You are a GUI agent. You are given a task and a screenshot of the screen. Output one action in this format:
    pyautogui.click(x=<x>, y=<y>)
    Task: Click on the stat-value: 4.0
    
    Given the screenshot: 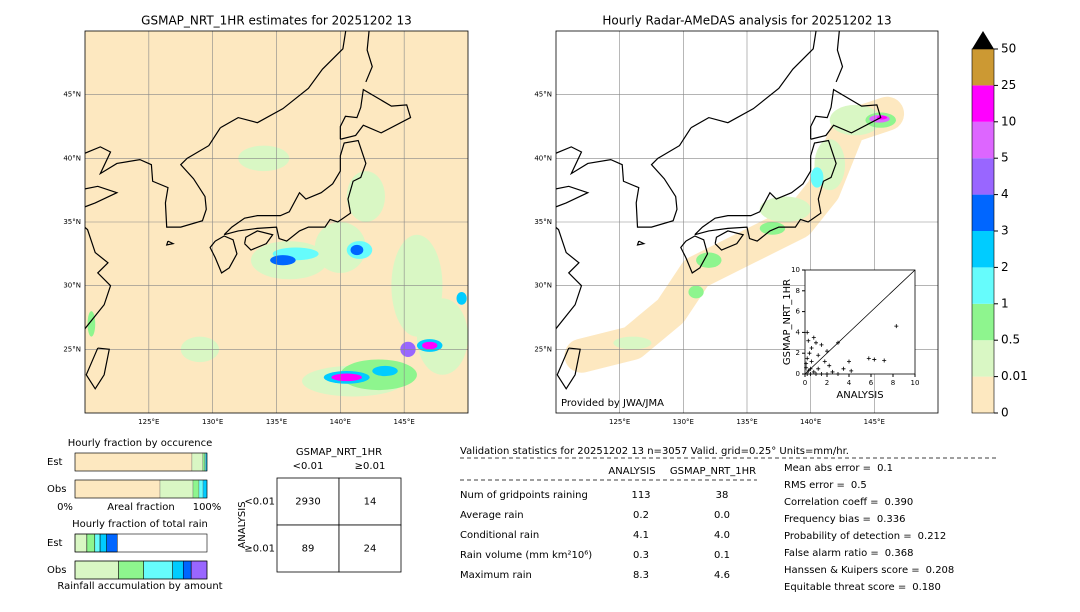 What is the action you would take?
    pyautogui.click(x=722, y=535)
    